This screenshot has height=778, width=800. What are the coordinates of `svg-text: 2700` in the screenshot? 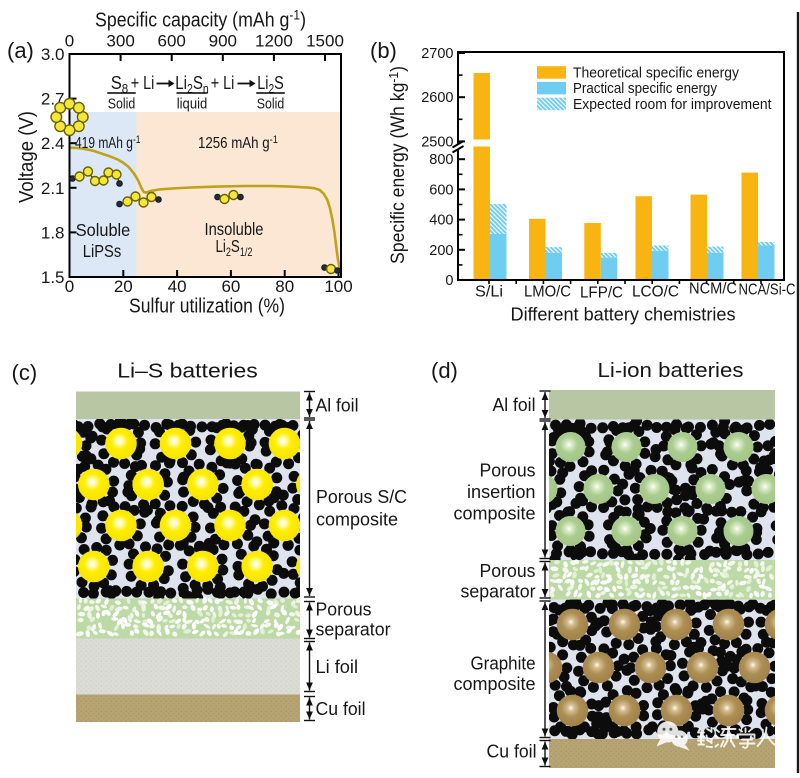 It's located at (437, 54).